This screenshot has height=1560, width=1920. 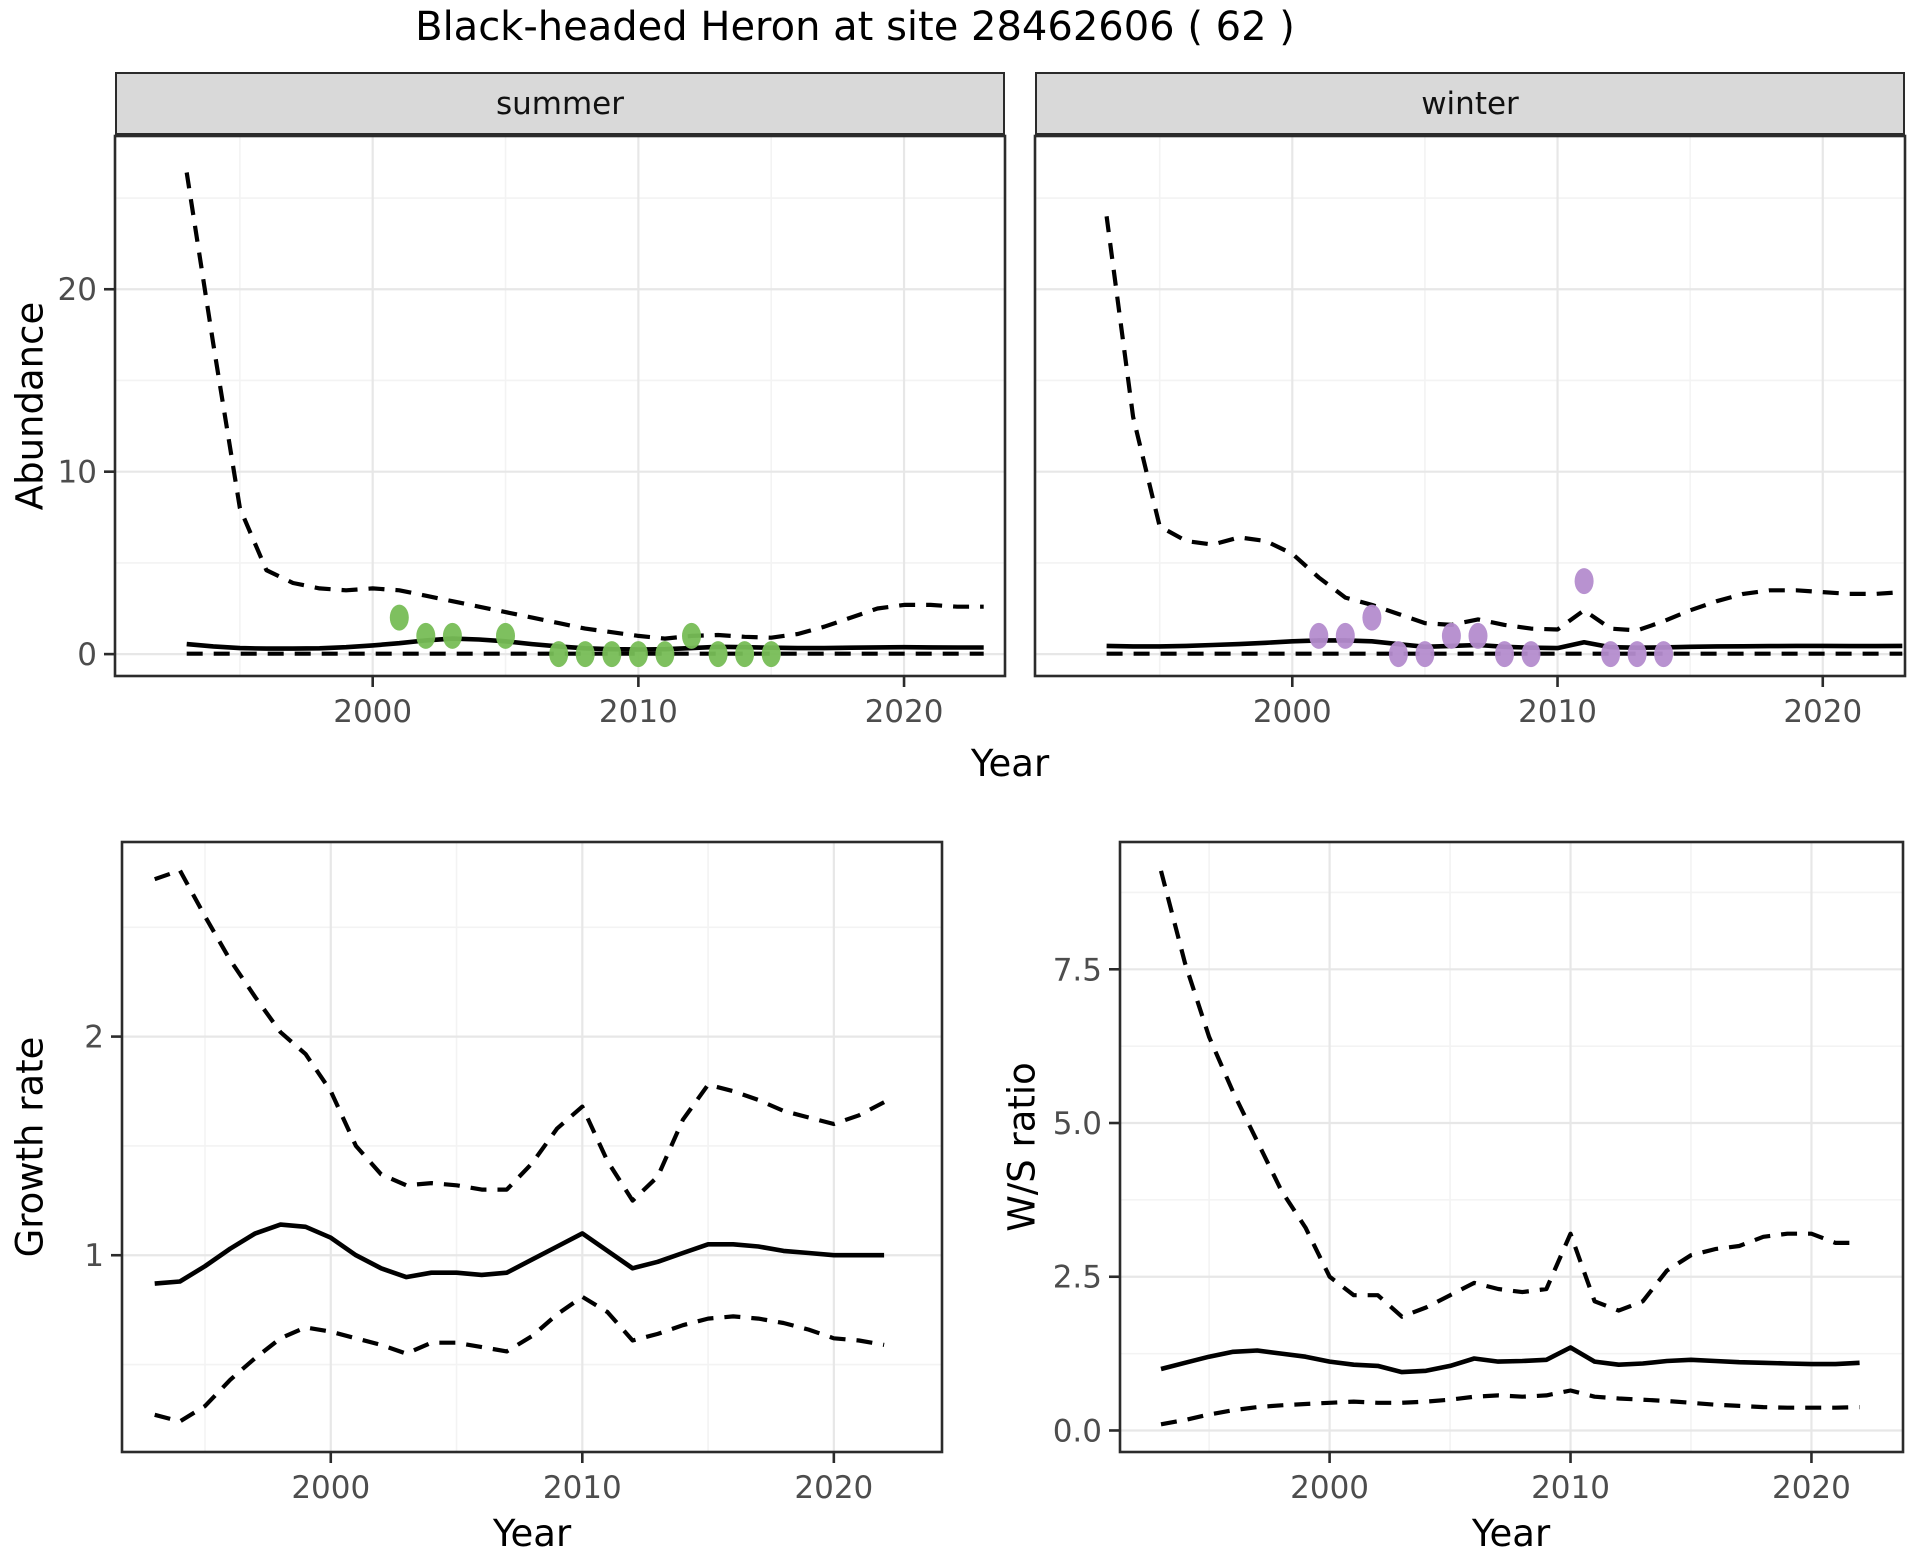 I want to click on top-x-axis-title: Year, so click(x=1010, y=763).